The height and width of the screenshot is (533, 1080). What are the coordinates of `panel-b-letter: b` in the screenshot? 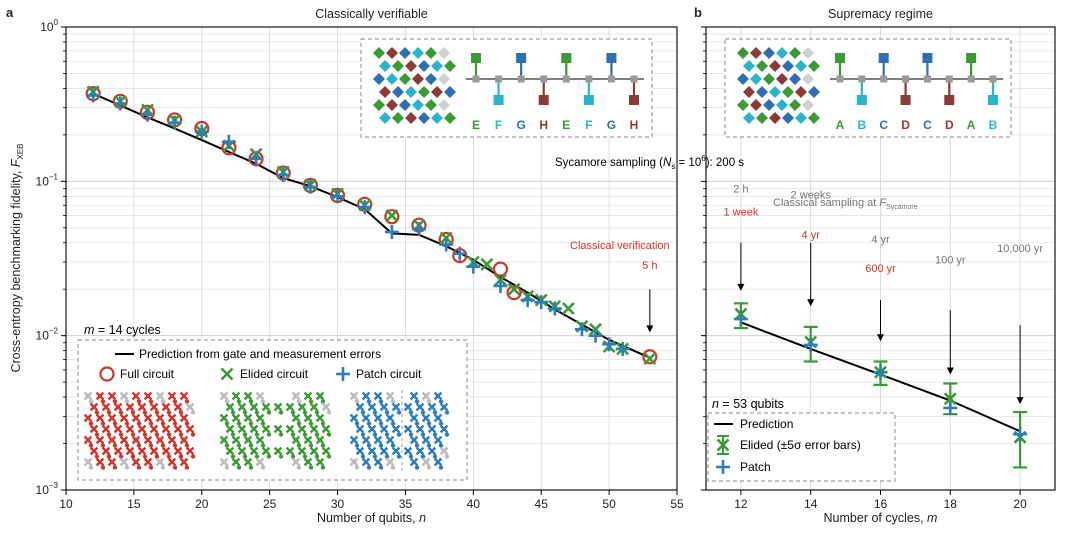 It's located at (698, 12).